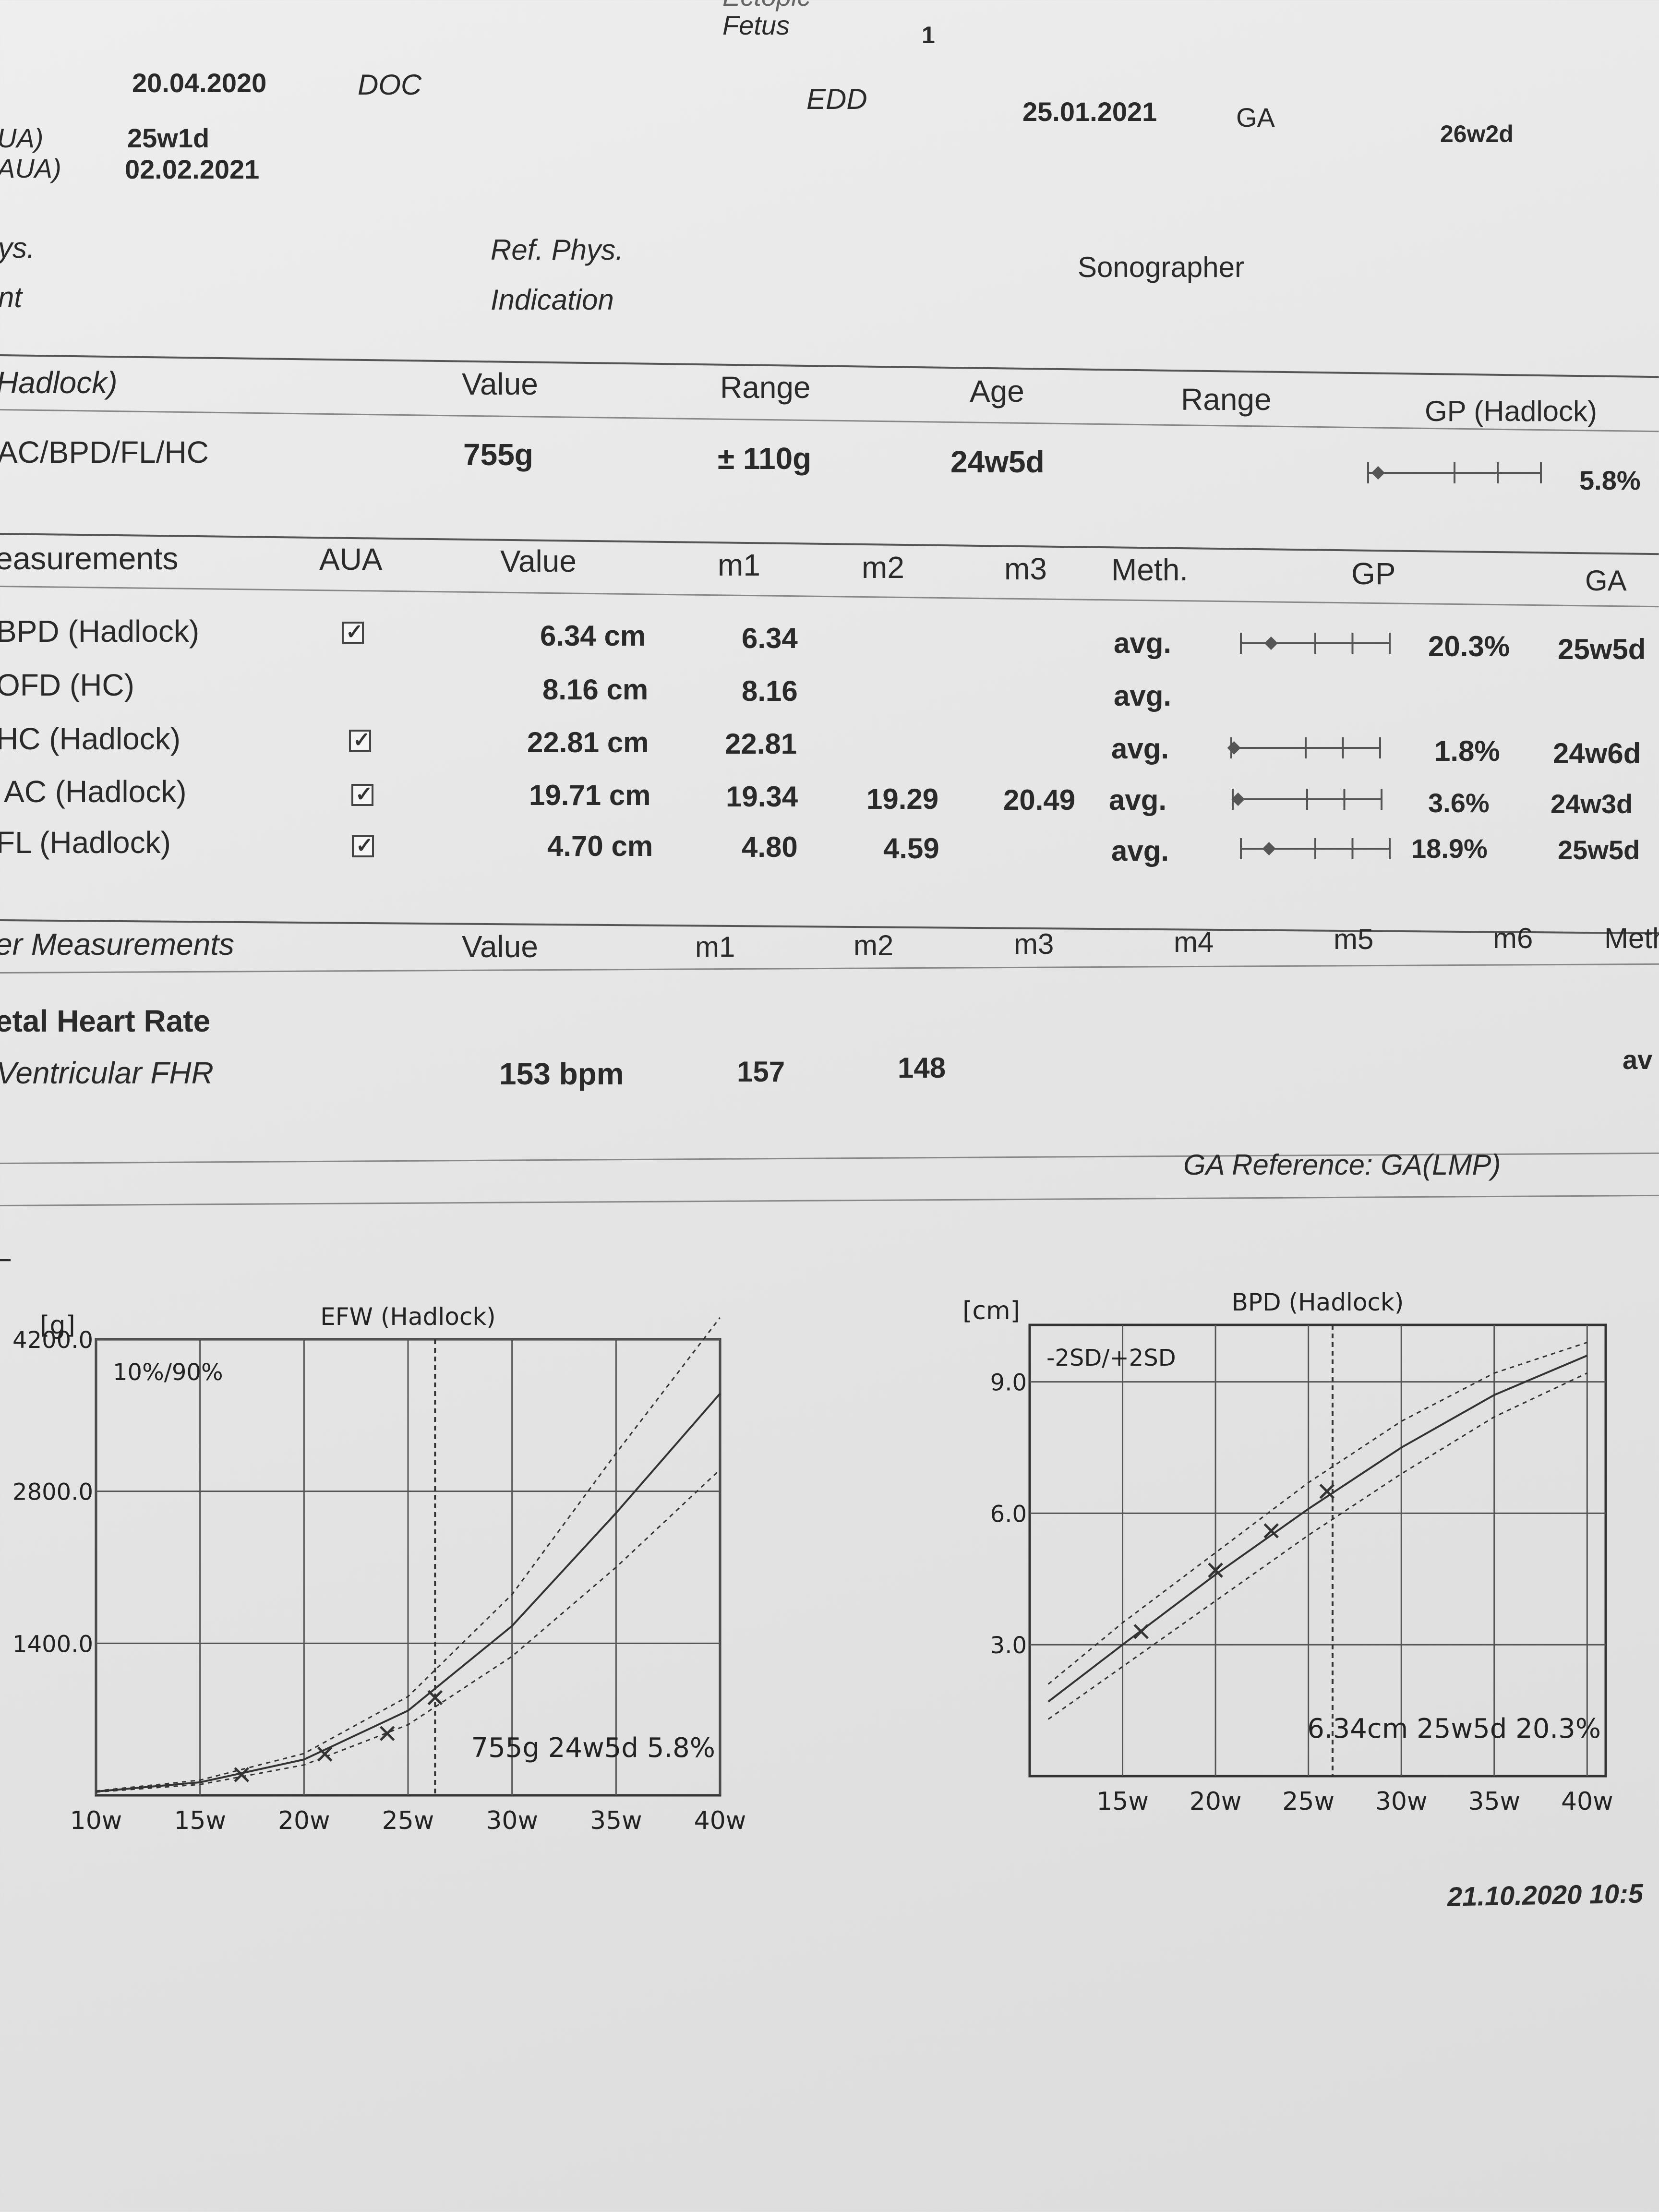  What do you see at coordinates (991, 1311) in the screenshot?
I see `y-axis-label: [cm]` at bounding box center [991, 1311].